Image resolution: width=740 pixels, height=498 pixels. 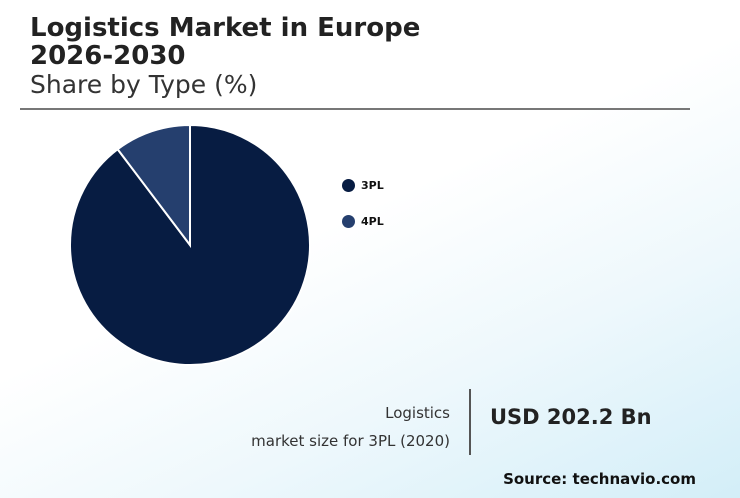 I want to click on legend-item-3pl: 3PL, so click(x=363, y=185).